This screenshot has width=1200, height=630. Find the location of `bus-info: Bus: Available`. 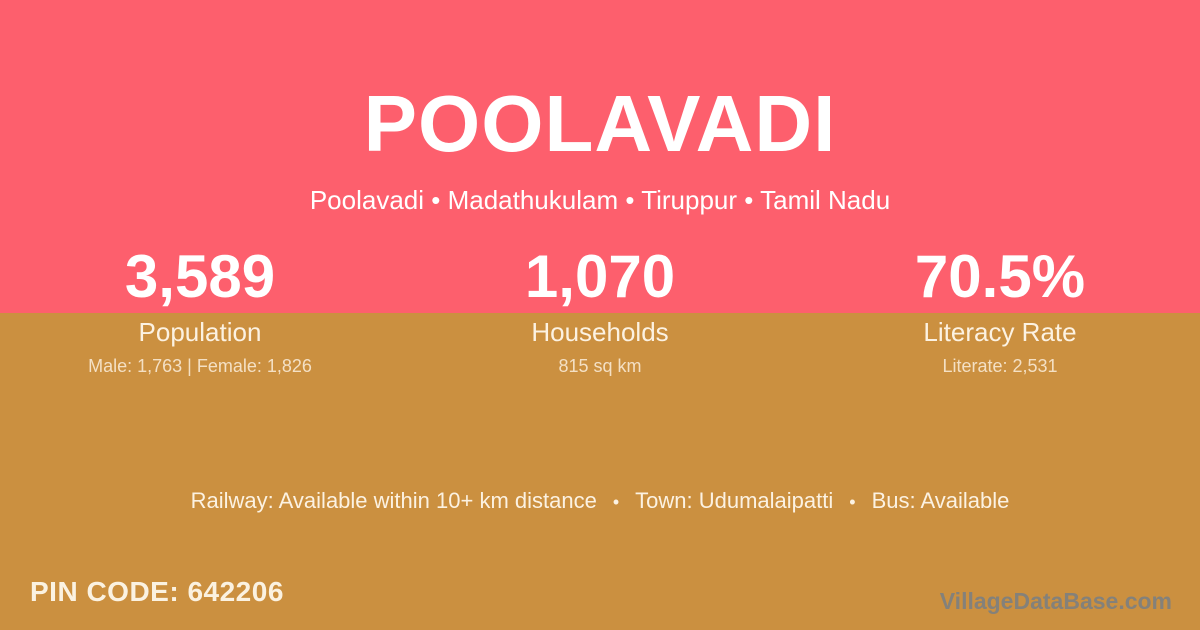

bus-info: Bus: Available is located at coordinates (940, 500).